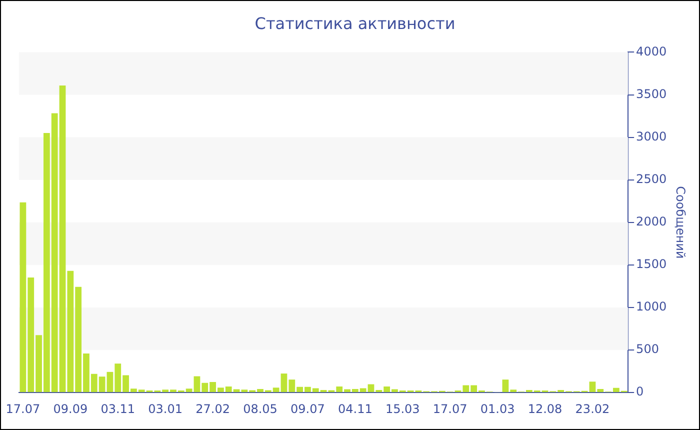 This screenshot has width=700, height=430. I want to click on x-tick-label: 03.01, so click(165, 409).